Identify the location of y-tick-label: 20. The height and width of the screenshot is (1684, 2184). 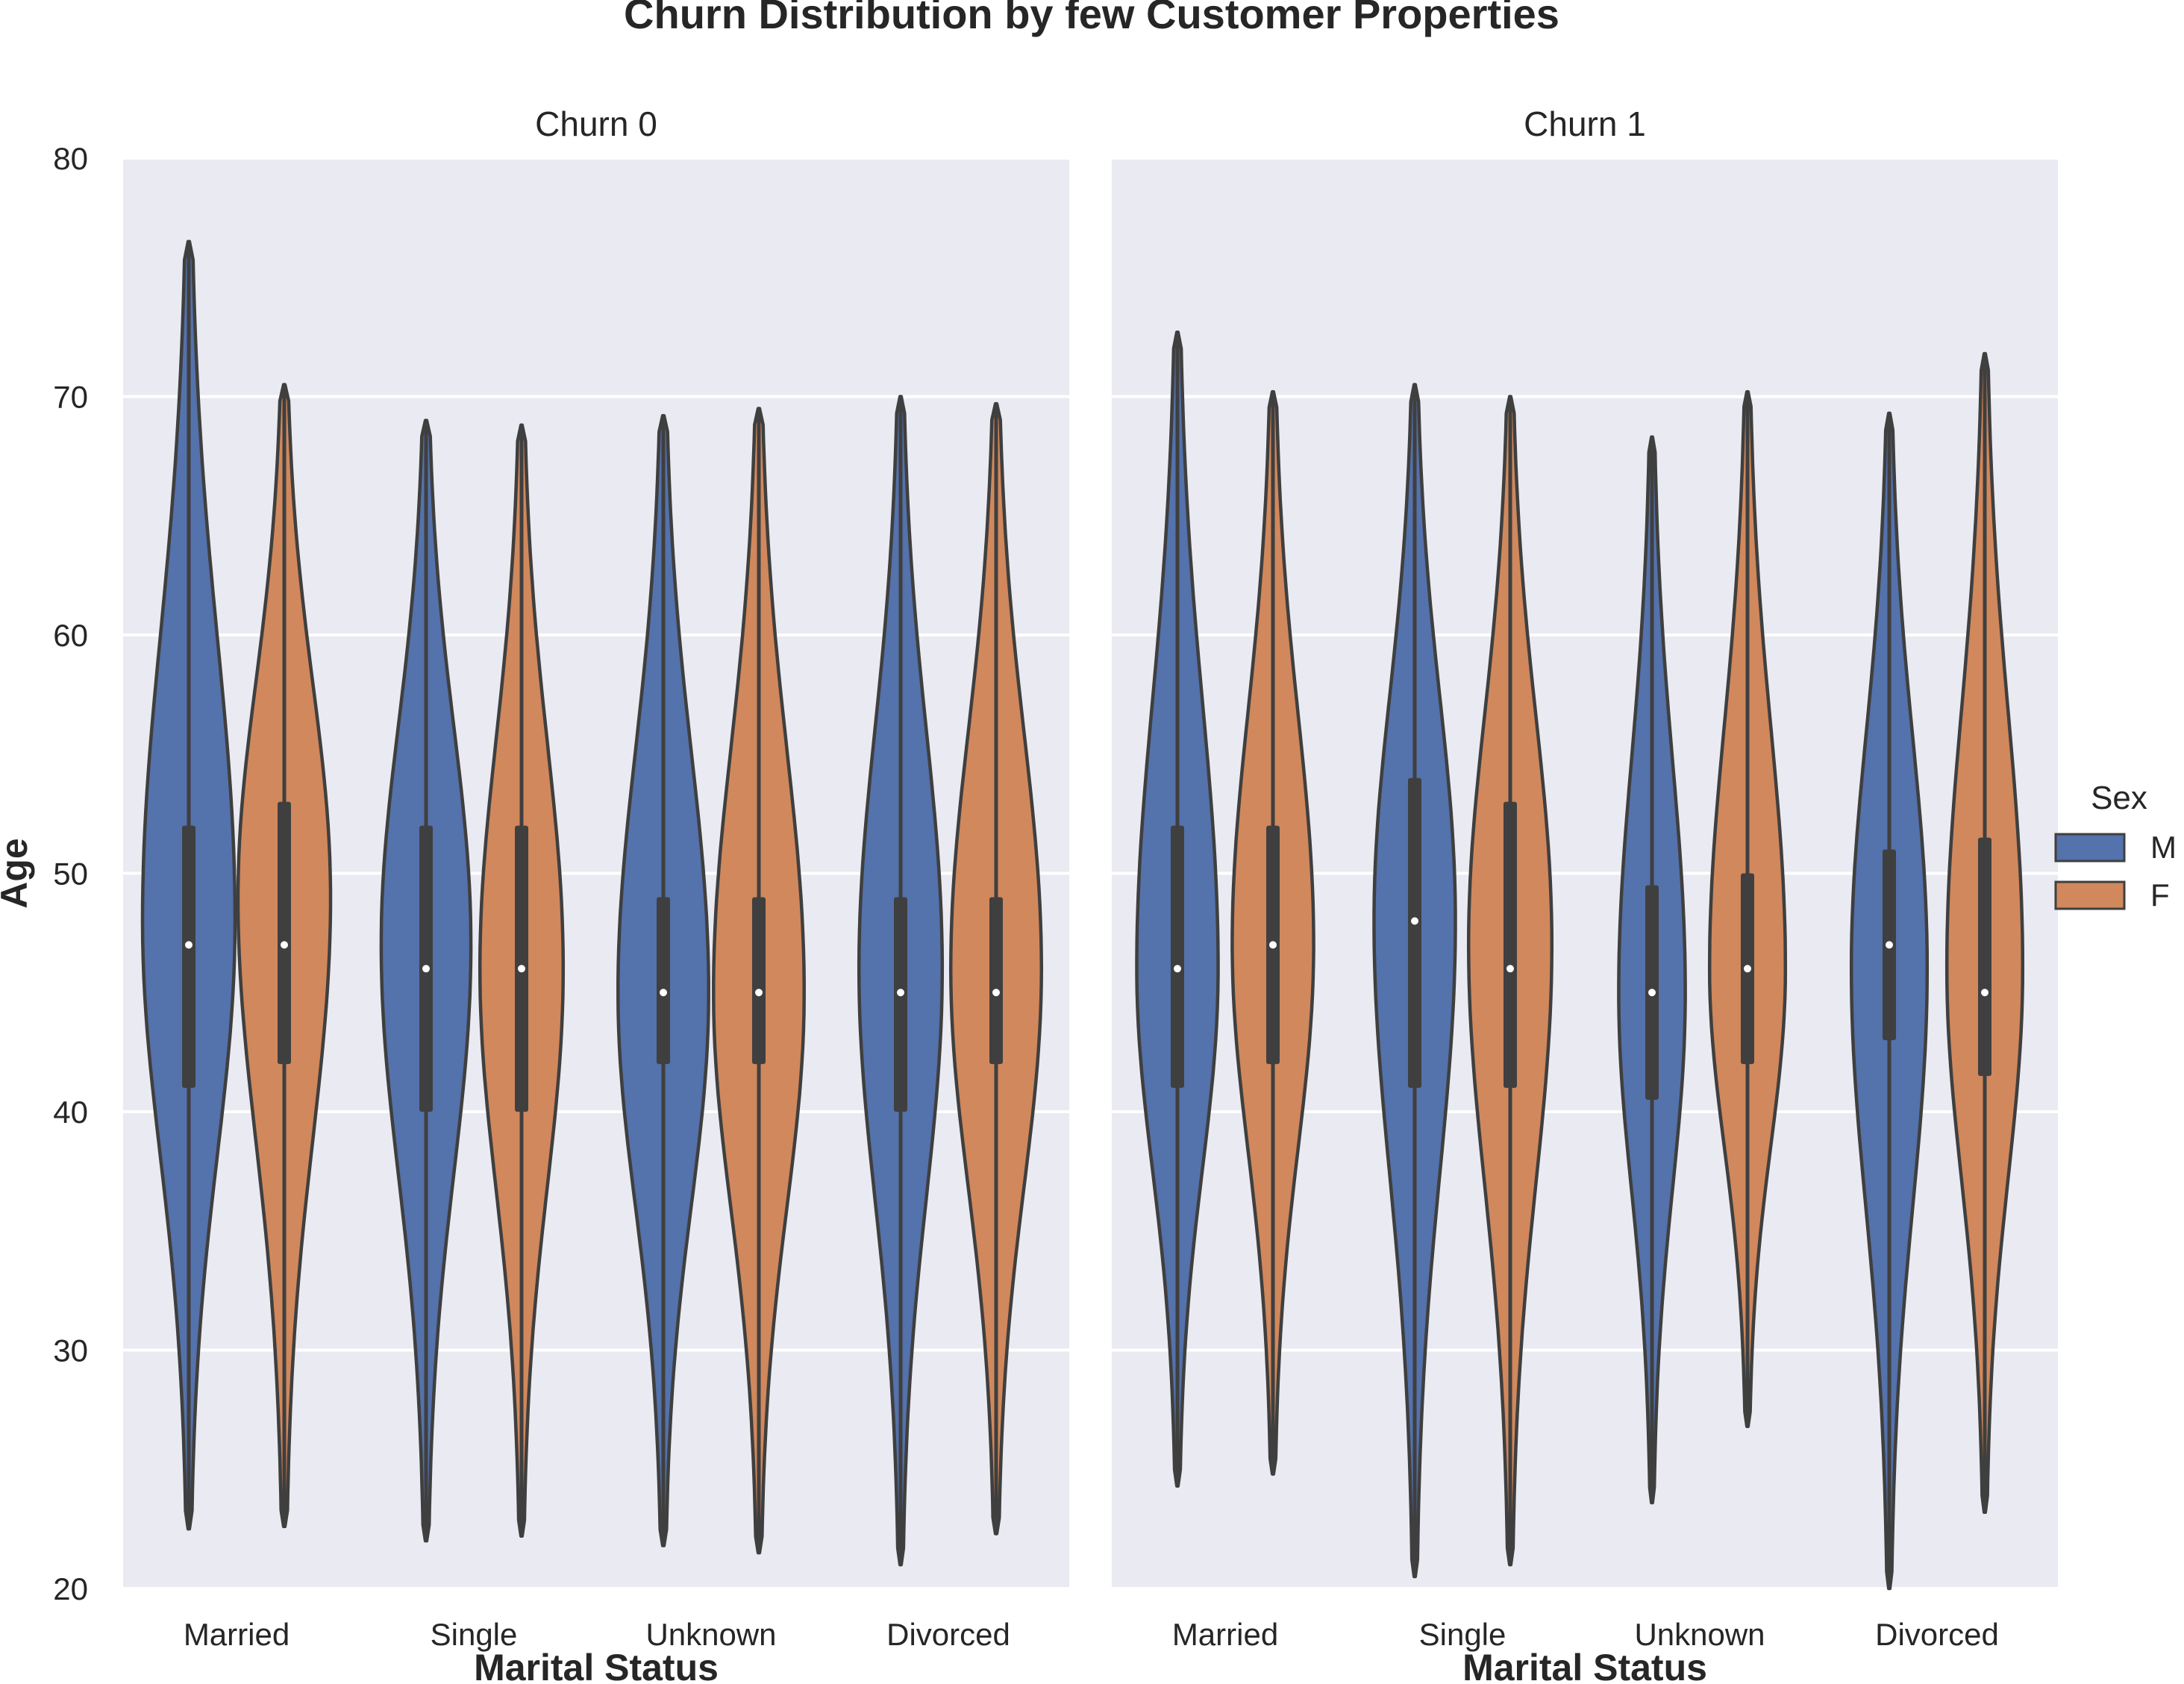
(70, 1588).